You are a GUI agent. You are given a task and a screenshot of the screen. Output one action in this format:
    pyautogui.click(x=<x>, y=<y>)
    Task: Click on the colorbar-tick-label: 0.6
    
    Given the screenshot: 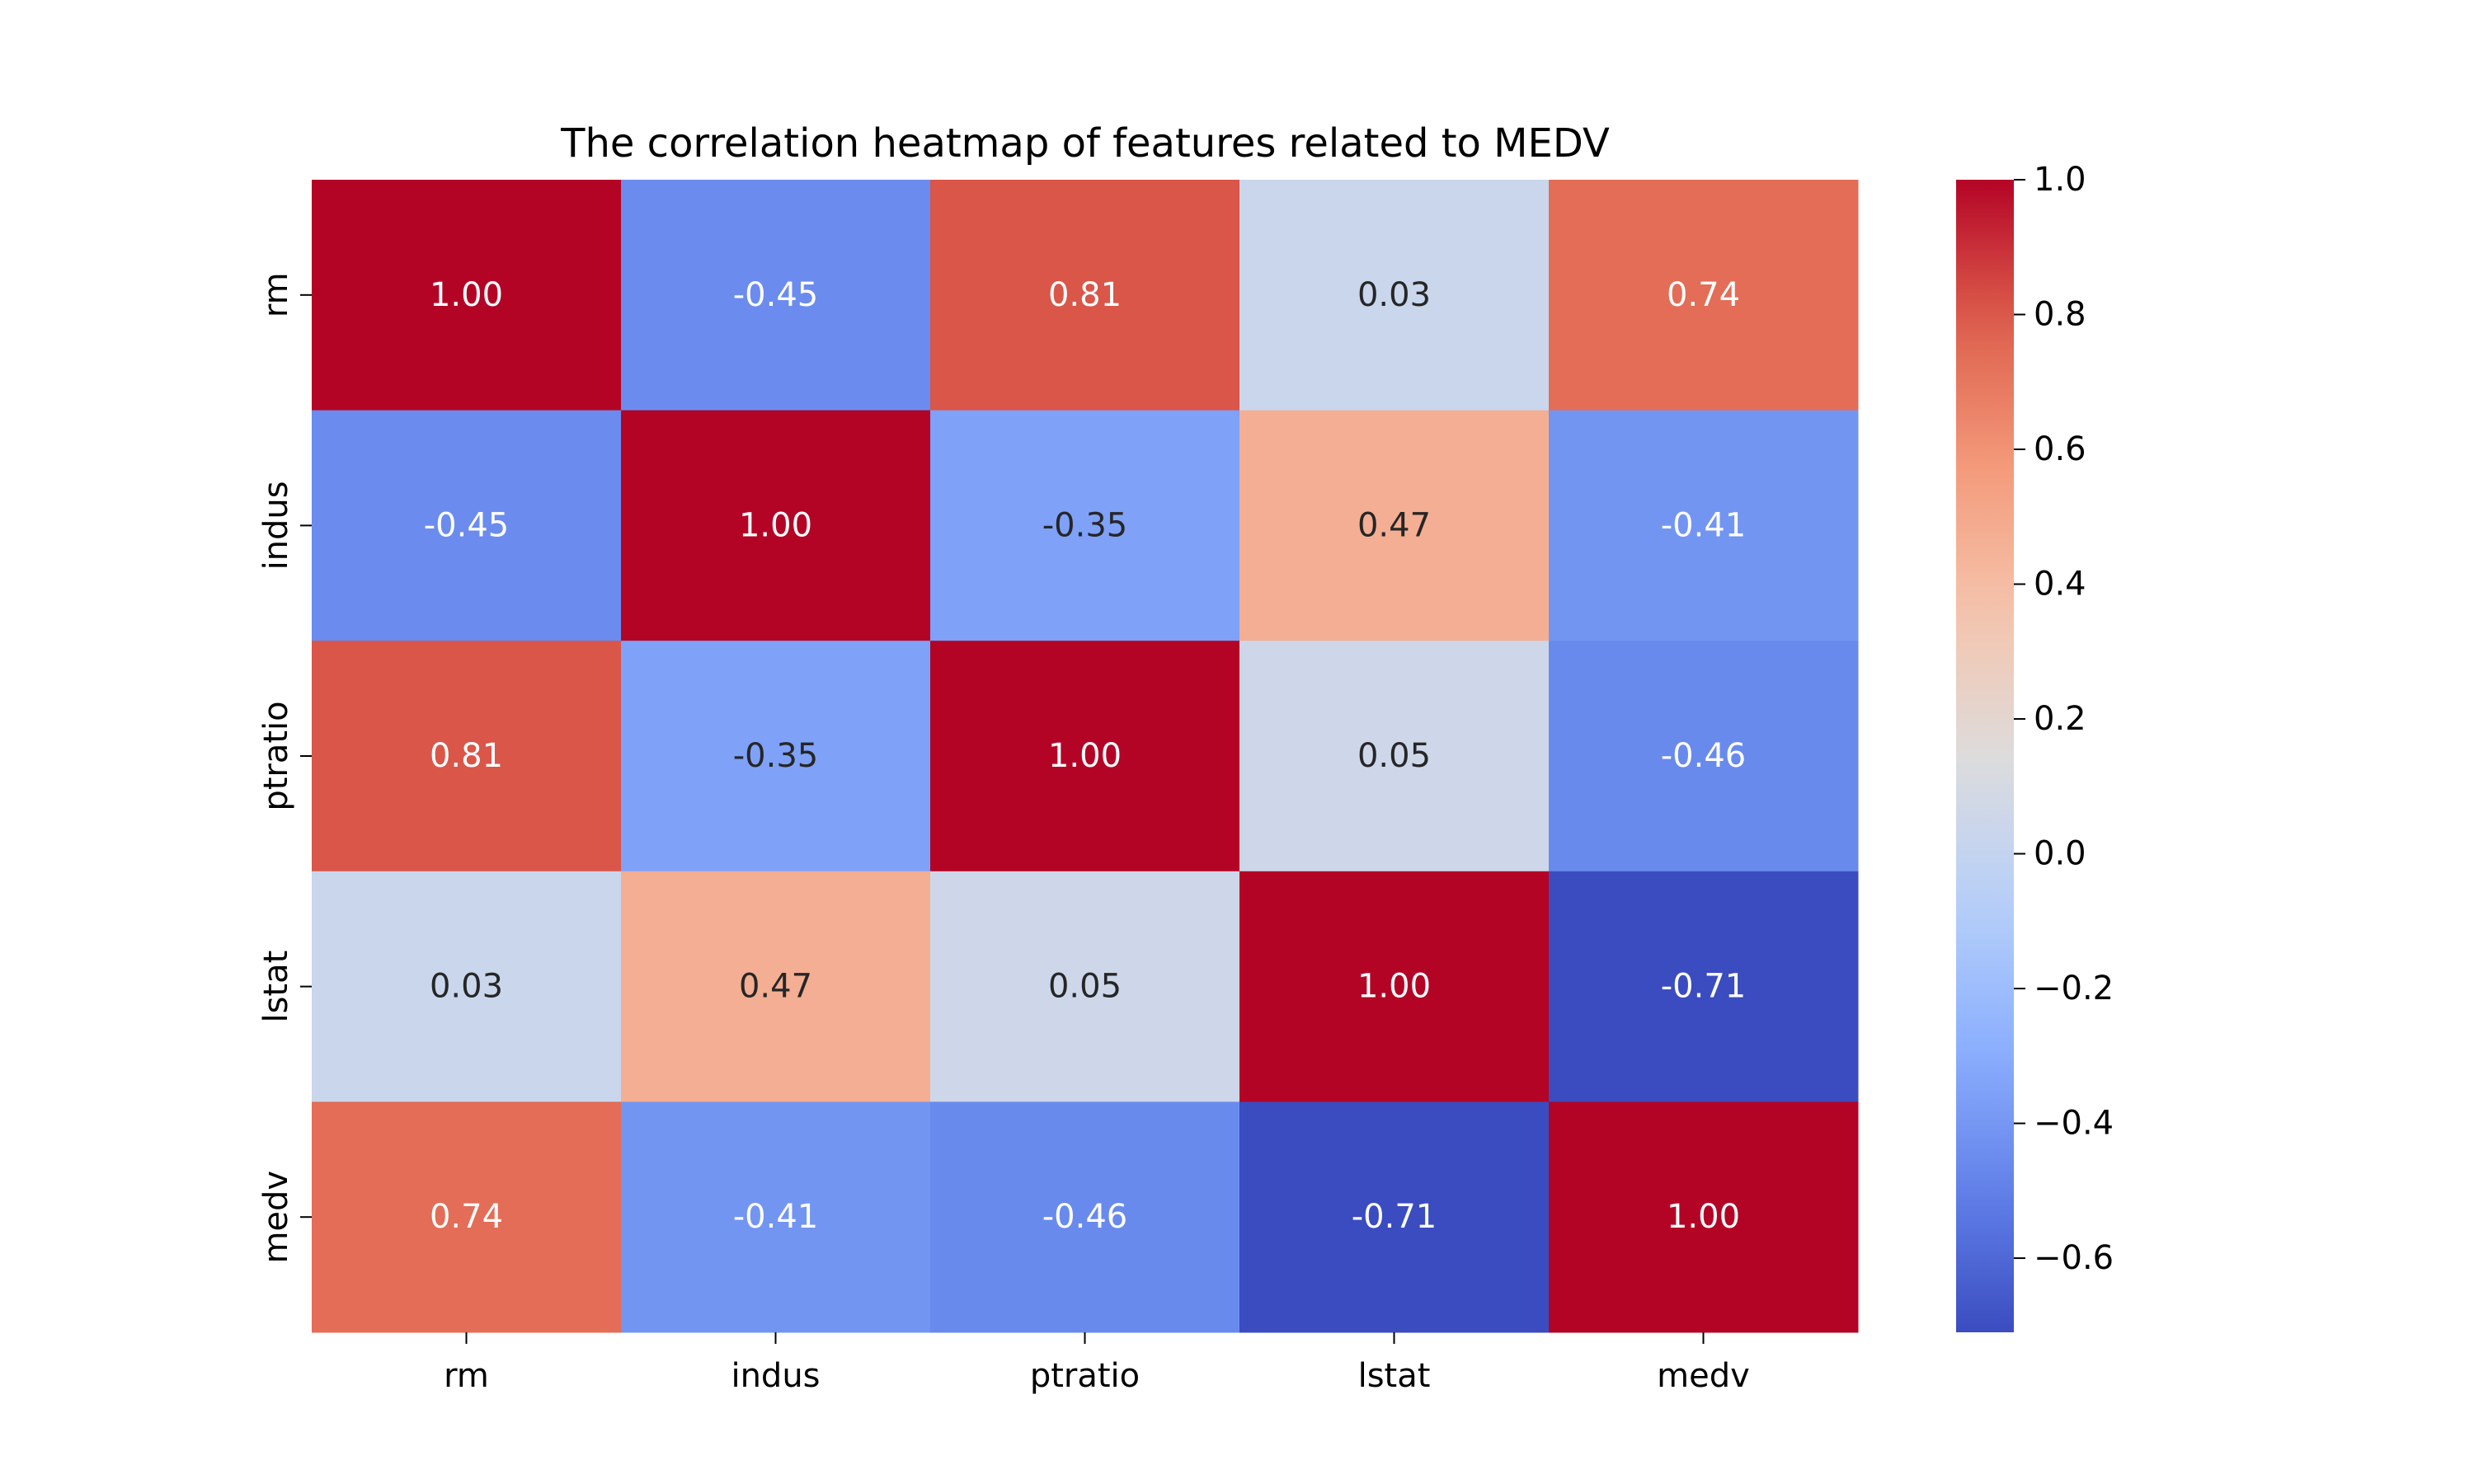 What is the action you would take?
    pyautogui.click(x=2060, y=449)
    